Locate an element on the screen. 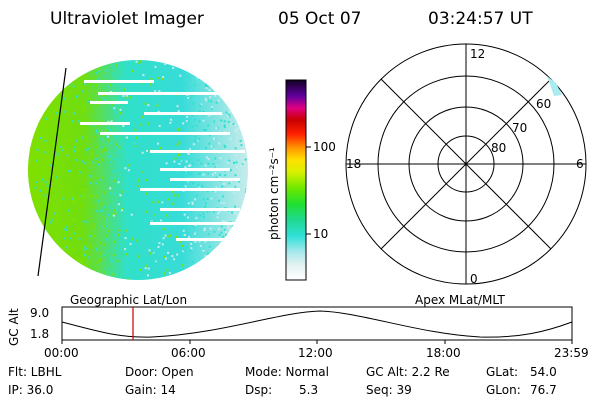 The width and height of the screenshot is (600, 400). timeline-plot is located at coordinates (317, 325).